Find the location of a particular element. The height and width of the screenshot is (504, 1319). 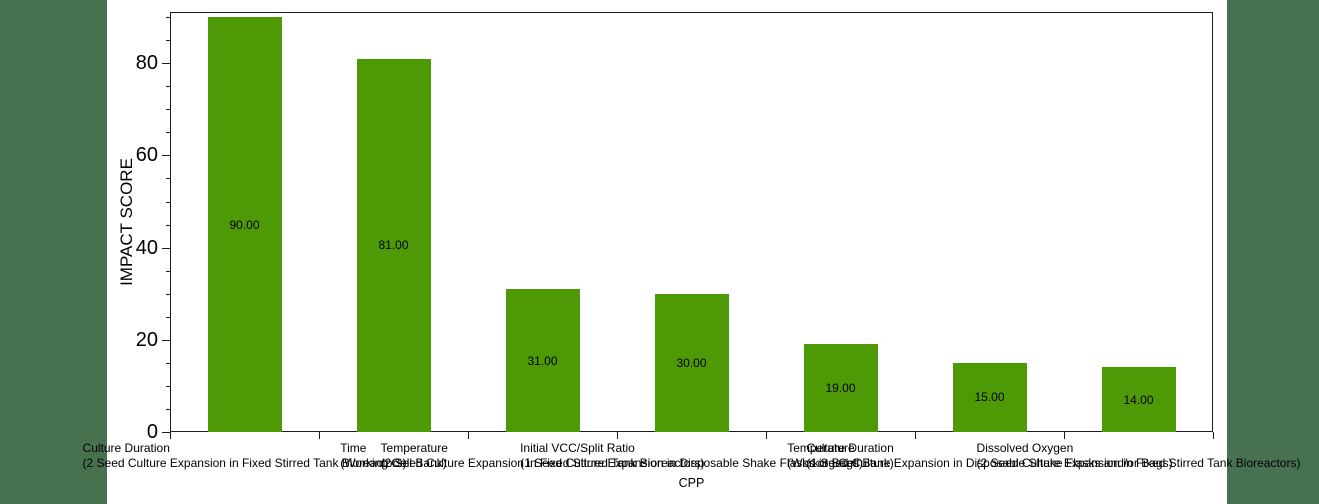

y-axis-tick-label: 40 is located at coordinates (146, 247).